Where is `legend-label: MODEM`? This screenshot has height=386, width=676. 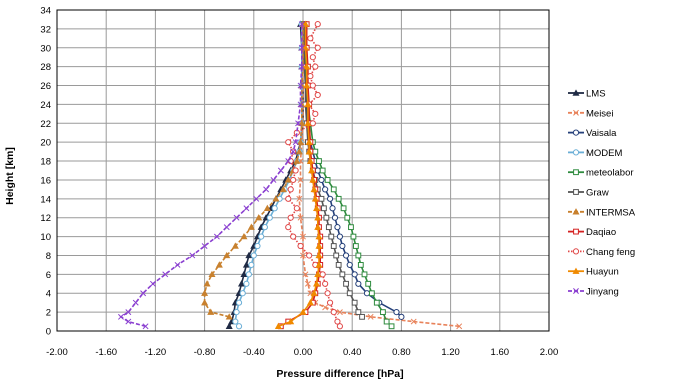 legend-label: MODEM is located at coordinates (604, 153).